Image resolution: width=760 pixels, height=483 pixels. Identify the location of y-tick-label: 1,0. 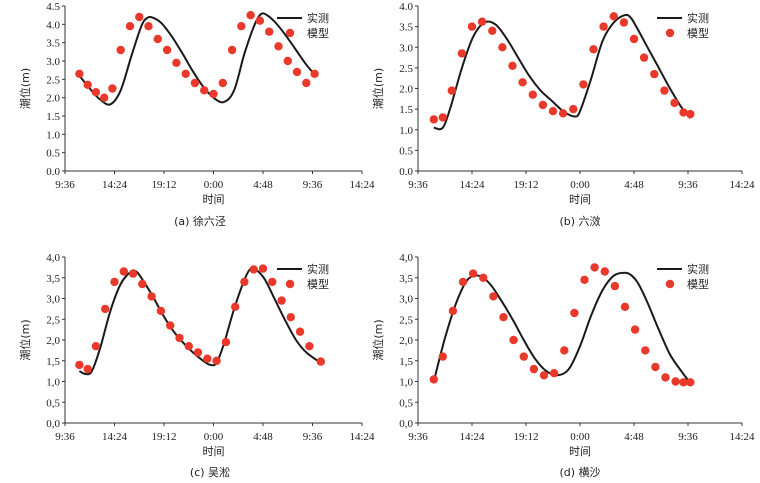
(406, 383).